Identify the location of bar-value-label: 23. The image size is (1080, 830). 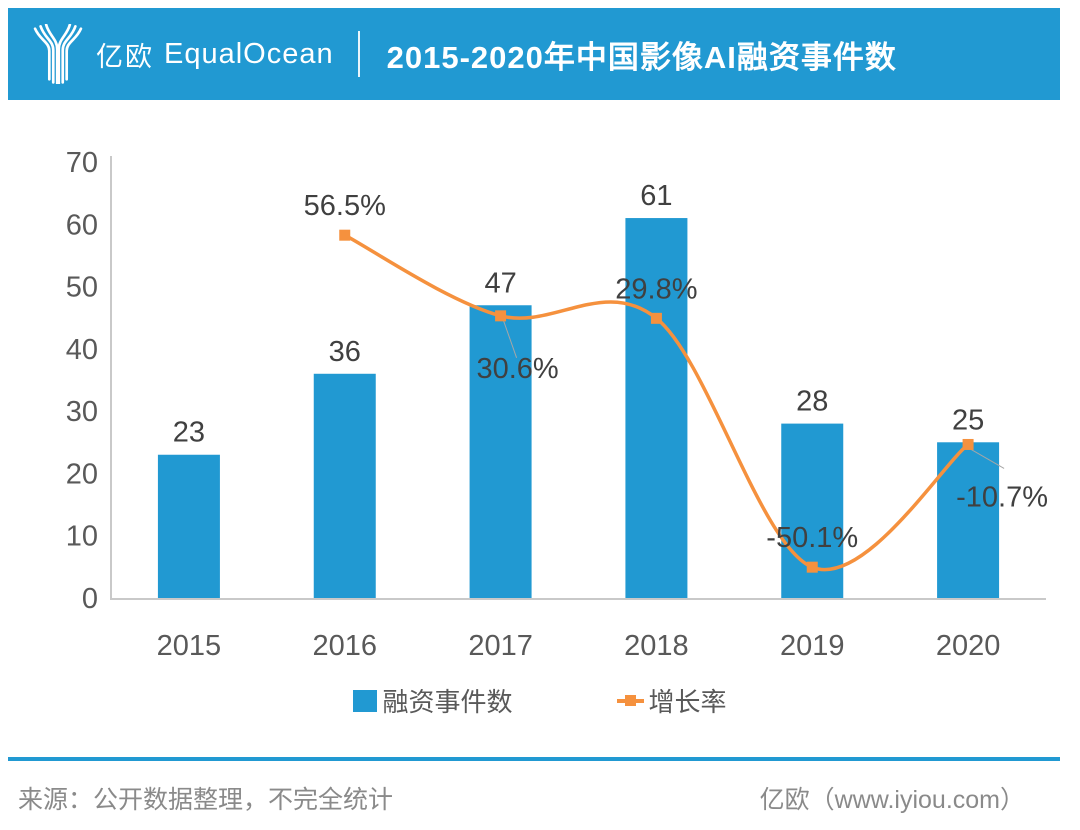
(189, 433).